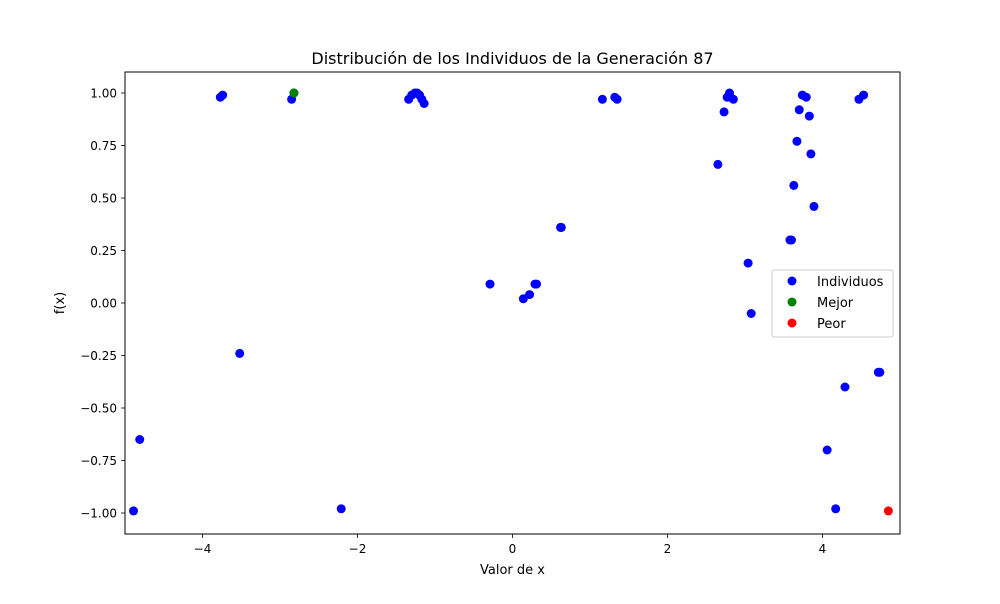 This screenshot has height=604, width=1000. I want to click on point-peor, so click(888, 511).